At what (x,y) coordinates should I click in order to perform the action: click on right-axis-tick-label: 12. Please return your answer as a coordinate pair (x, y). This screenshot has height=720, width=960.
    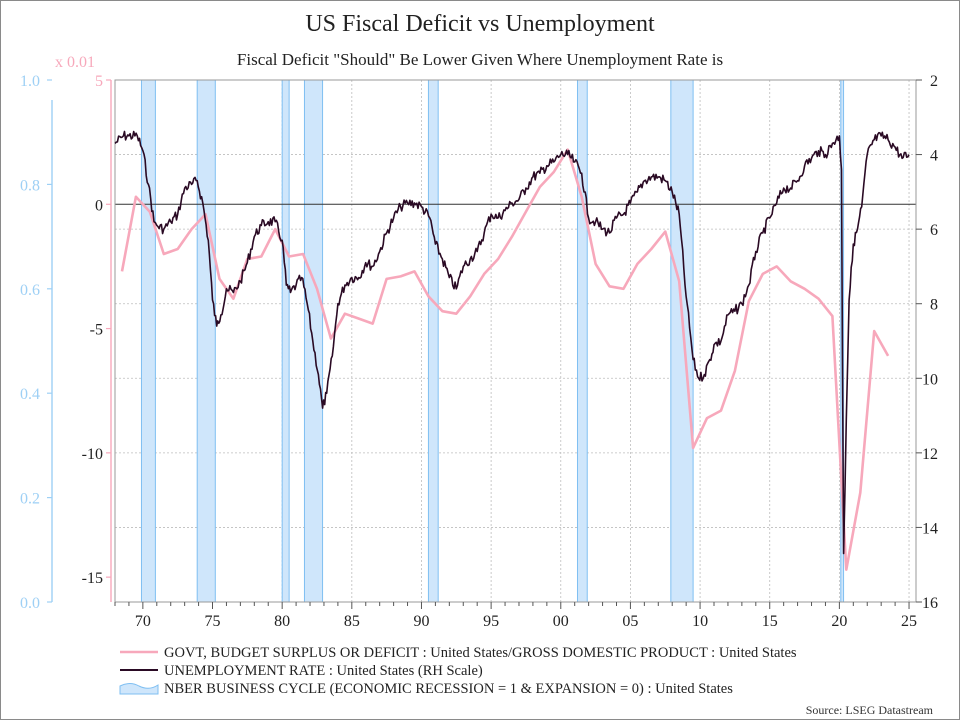
    Looking at the image, I should click on (930, 454).